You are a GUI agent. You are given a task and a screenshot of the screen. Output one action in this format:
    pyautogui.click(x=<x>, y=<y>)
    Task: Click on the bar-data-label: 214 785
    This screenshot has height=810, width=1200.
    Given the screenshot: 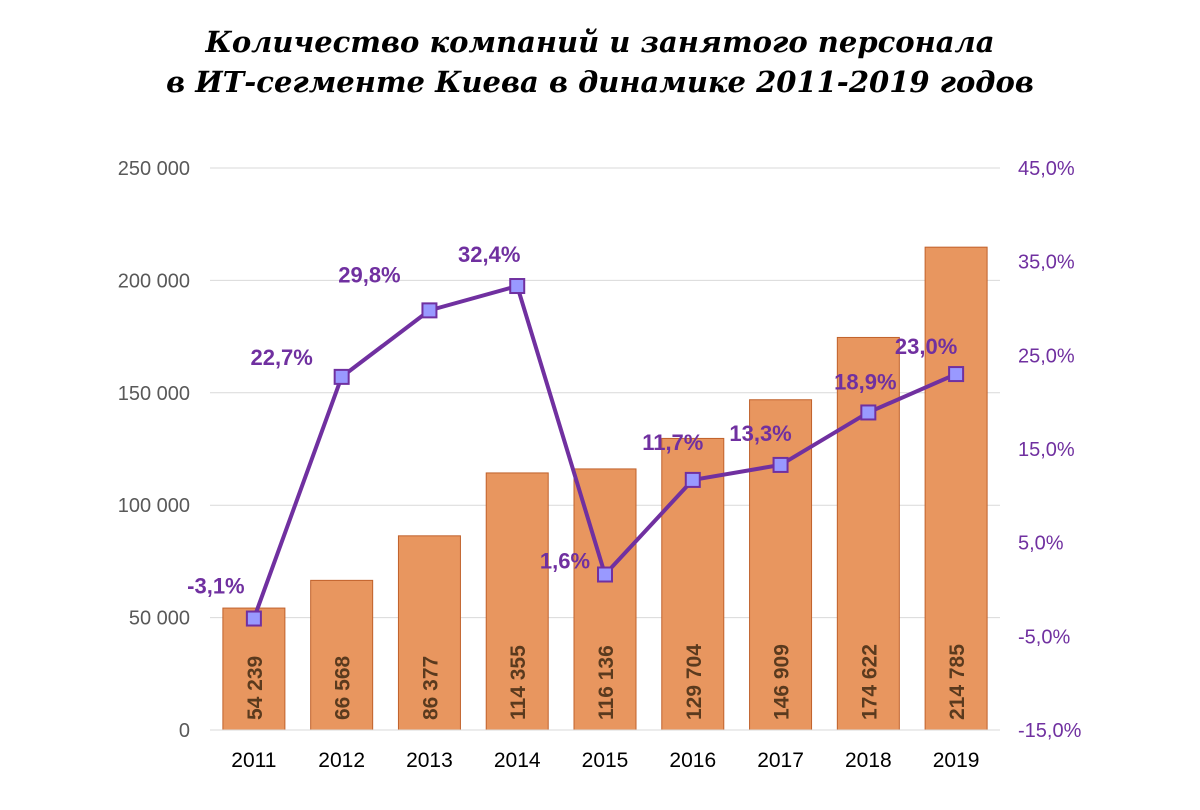 What is the action you would take?
    pyautogui.click(x=957, y=682)
    